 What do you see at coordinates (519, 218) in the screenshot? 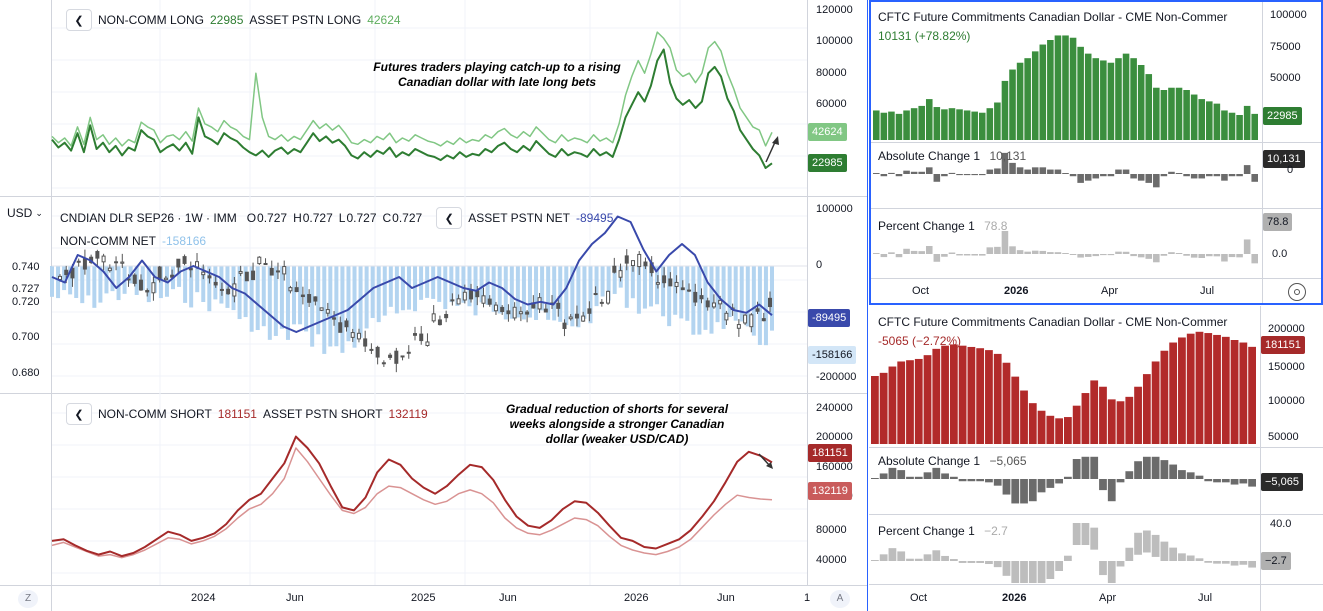
I see `legend-asset-net-name: ASSET PSTN NET` at bounding box center [519, 218].